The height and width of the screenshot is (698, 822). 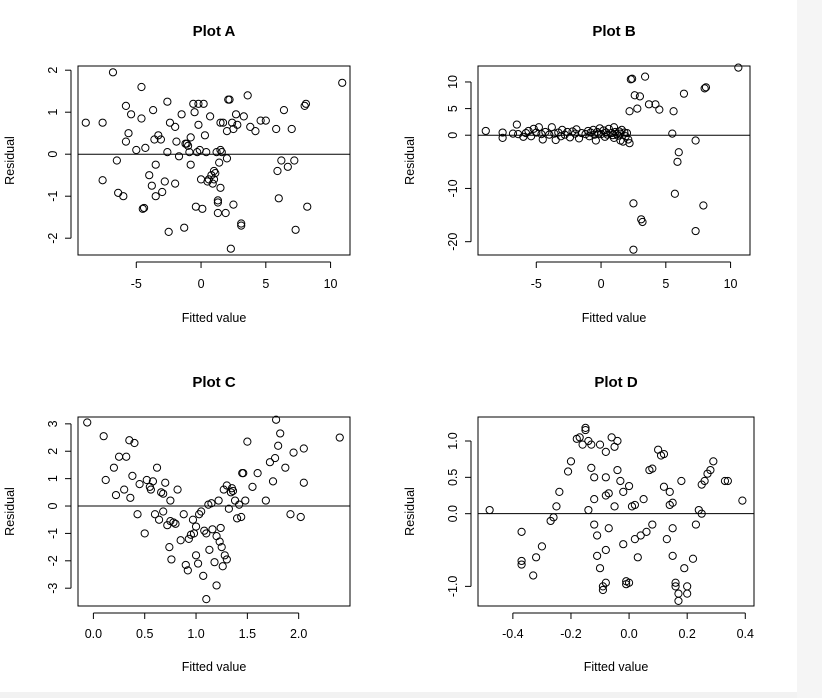 I want to click on x-tick-label: 0.2, so click(x=686, y=634).